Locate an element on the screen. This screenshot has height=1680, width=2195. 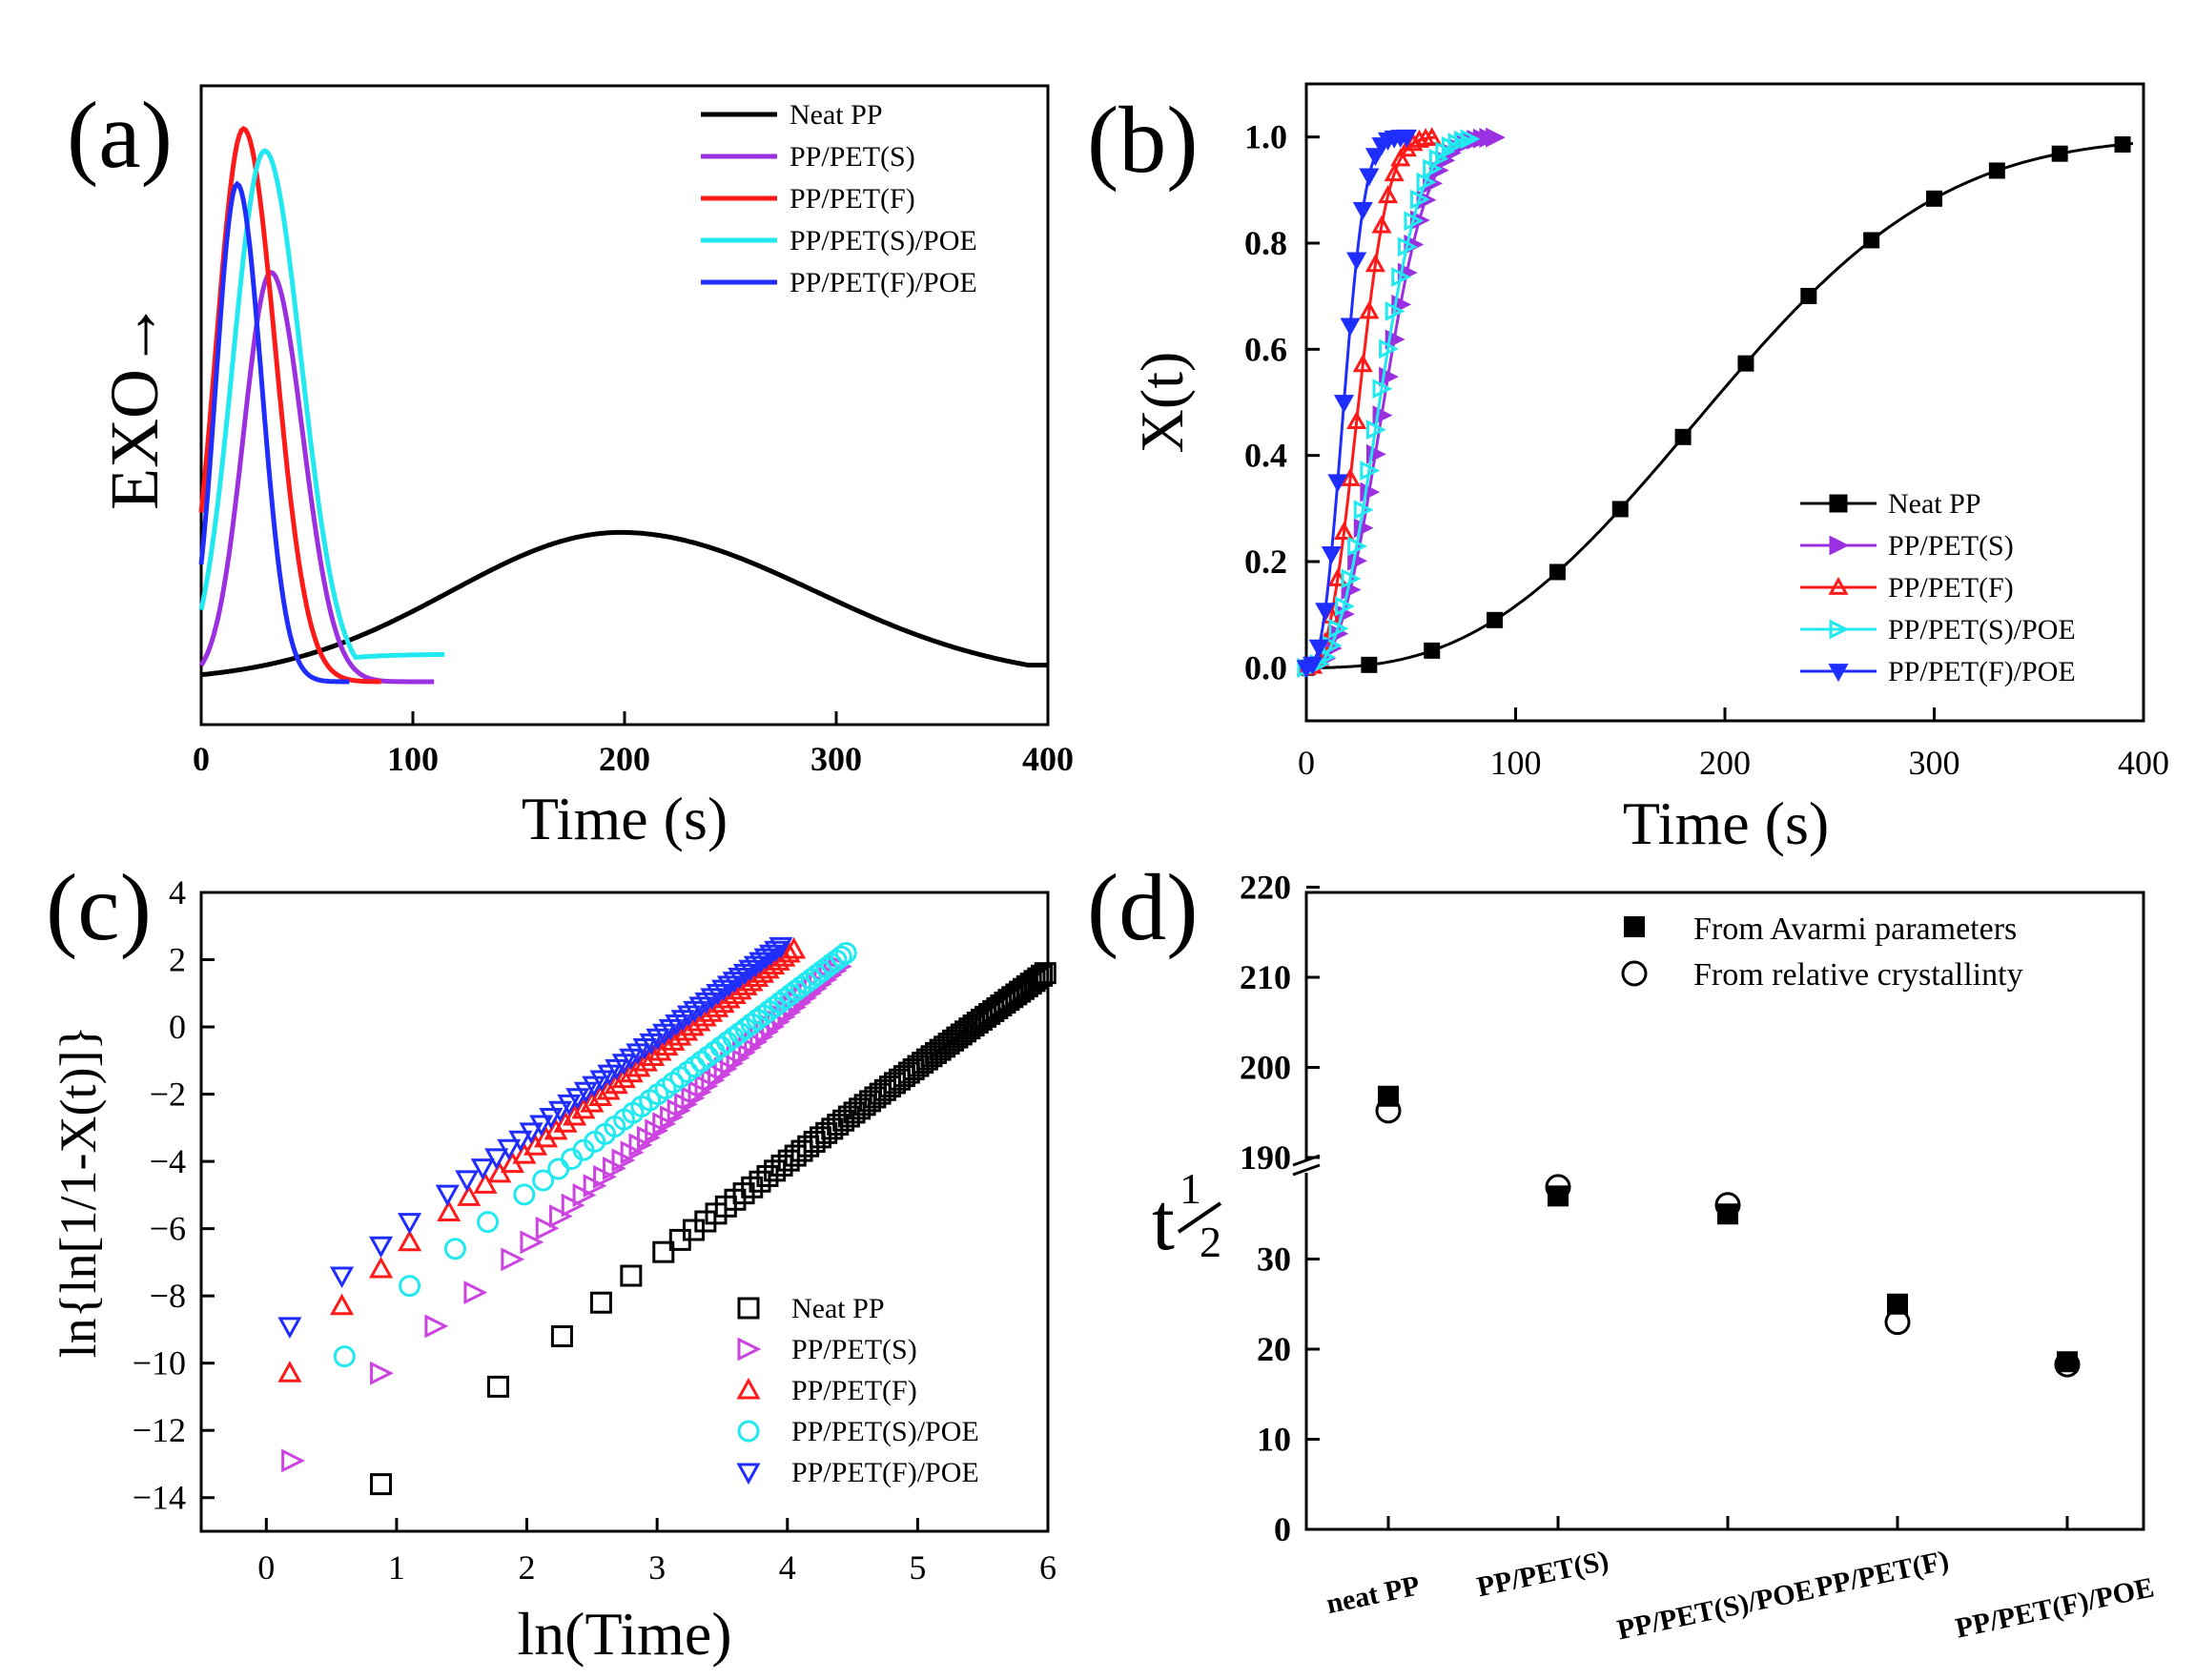
panel-a-y-axis-label: EXO→ is located at coordinates (134, 405).